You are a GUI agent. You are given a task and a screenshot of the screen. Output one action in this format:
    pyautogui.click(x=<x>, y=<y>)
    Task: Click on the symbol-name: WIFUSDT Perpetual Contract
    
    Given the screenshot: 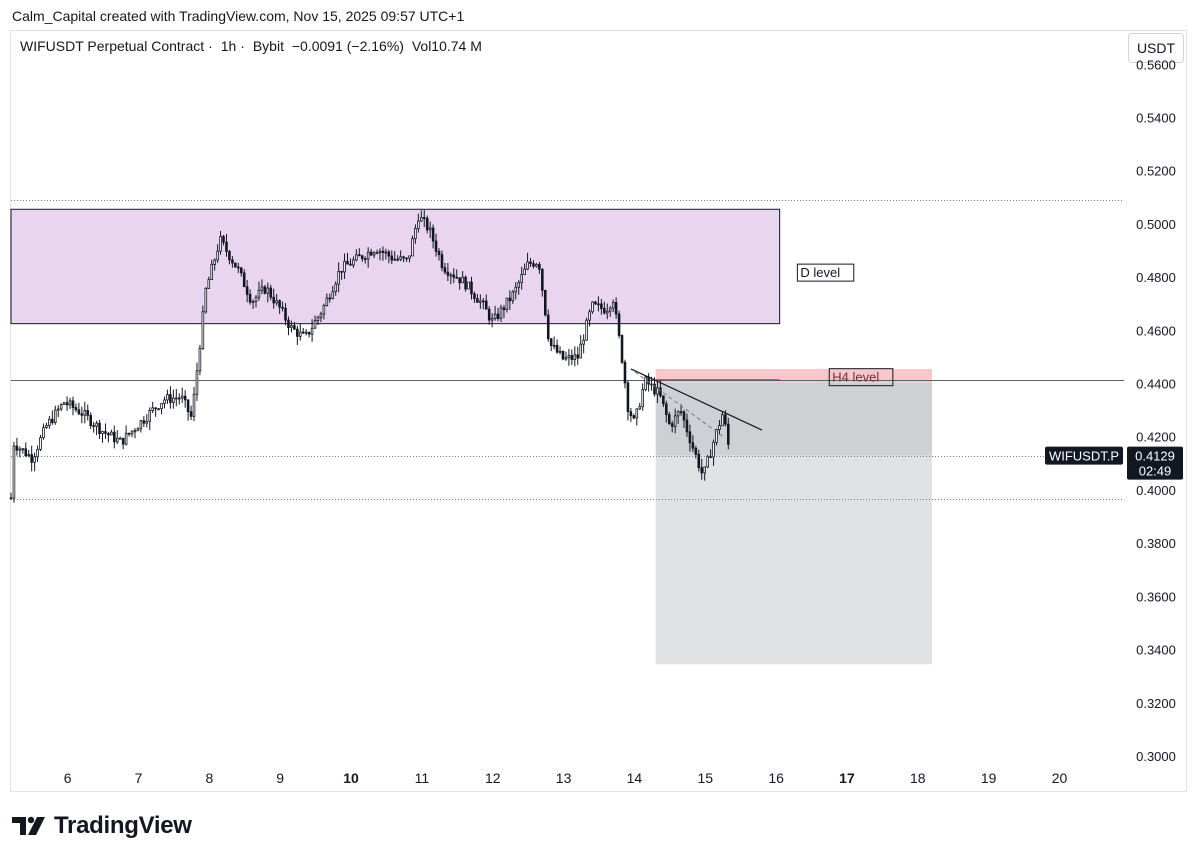 What is the action you would take?
    pyautogui.click(x=112, y=46)
    